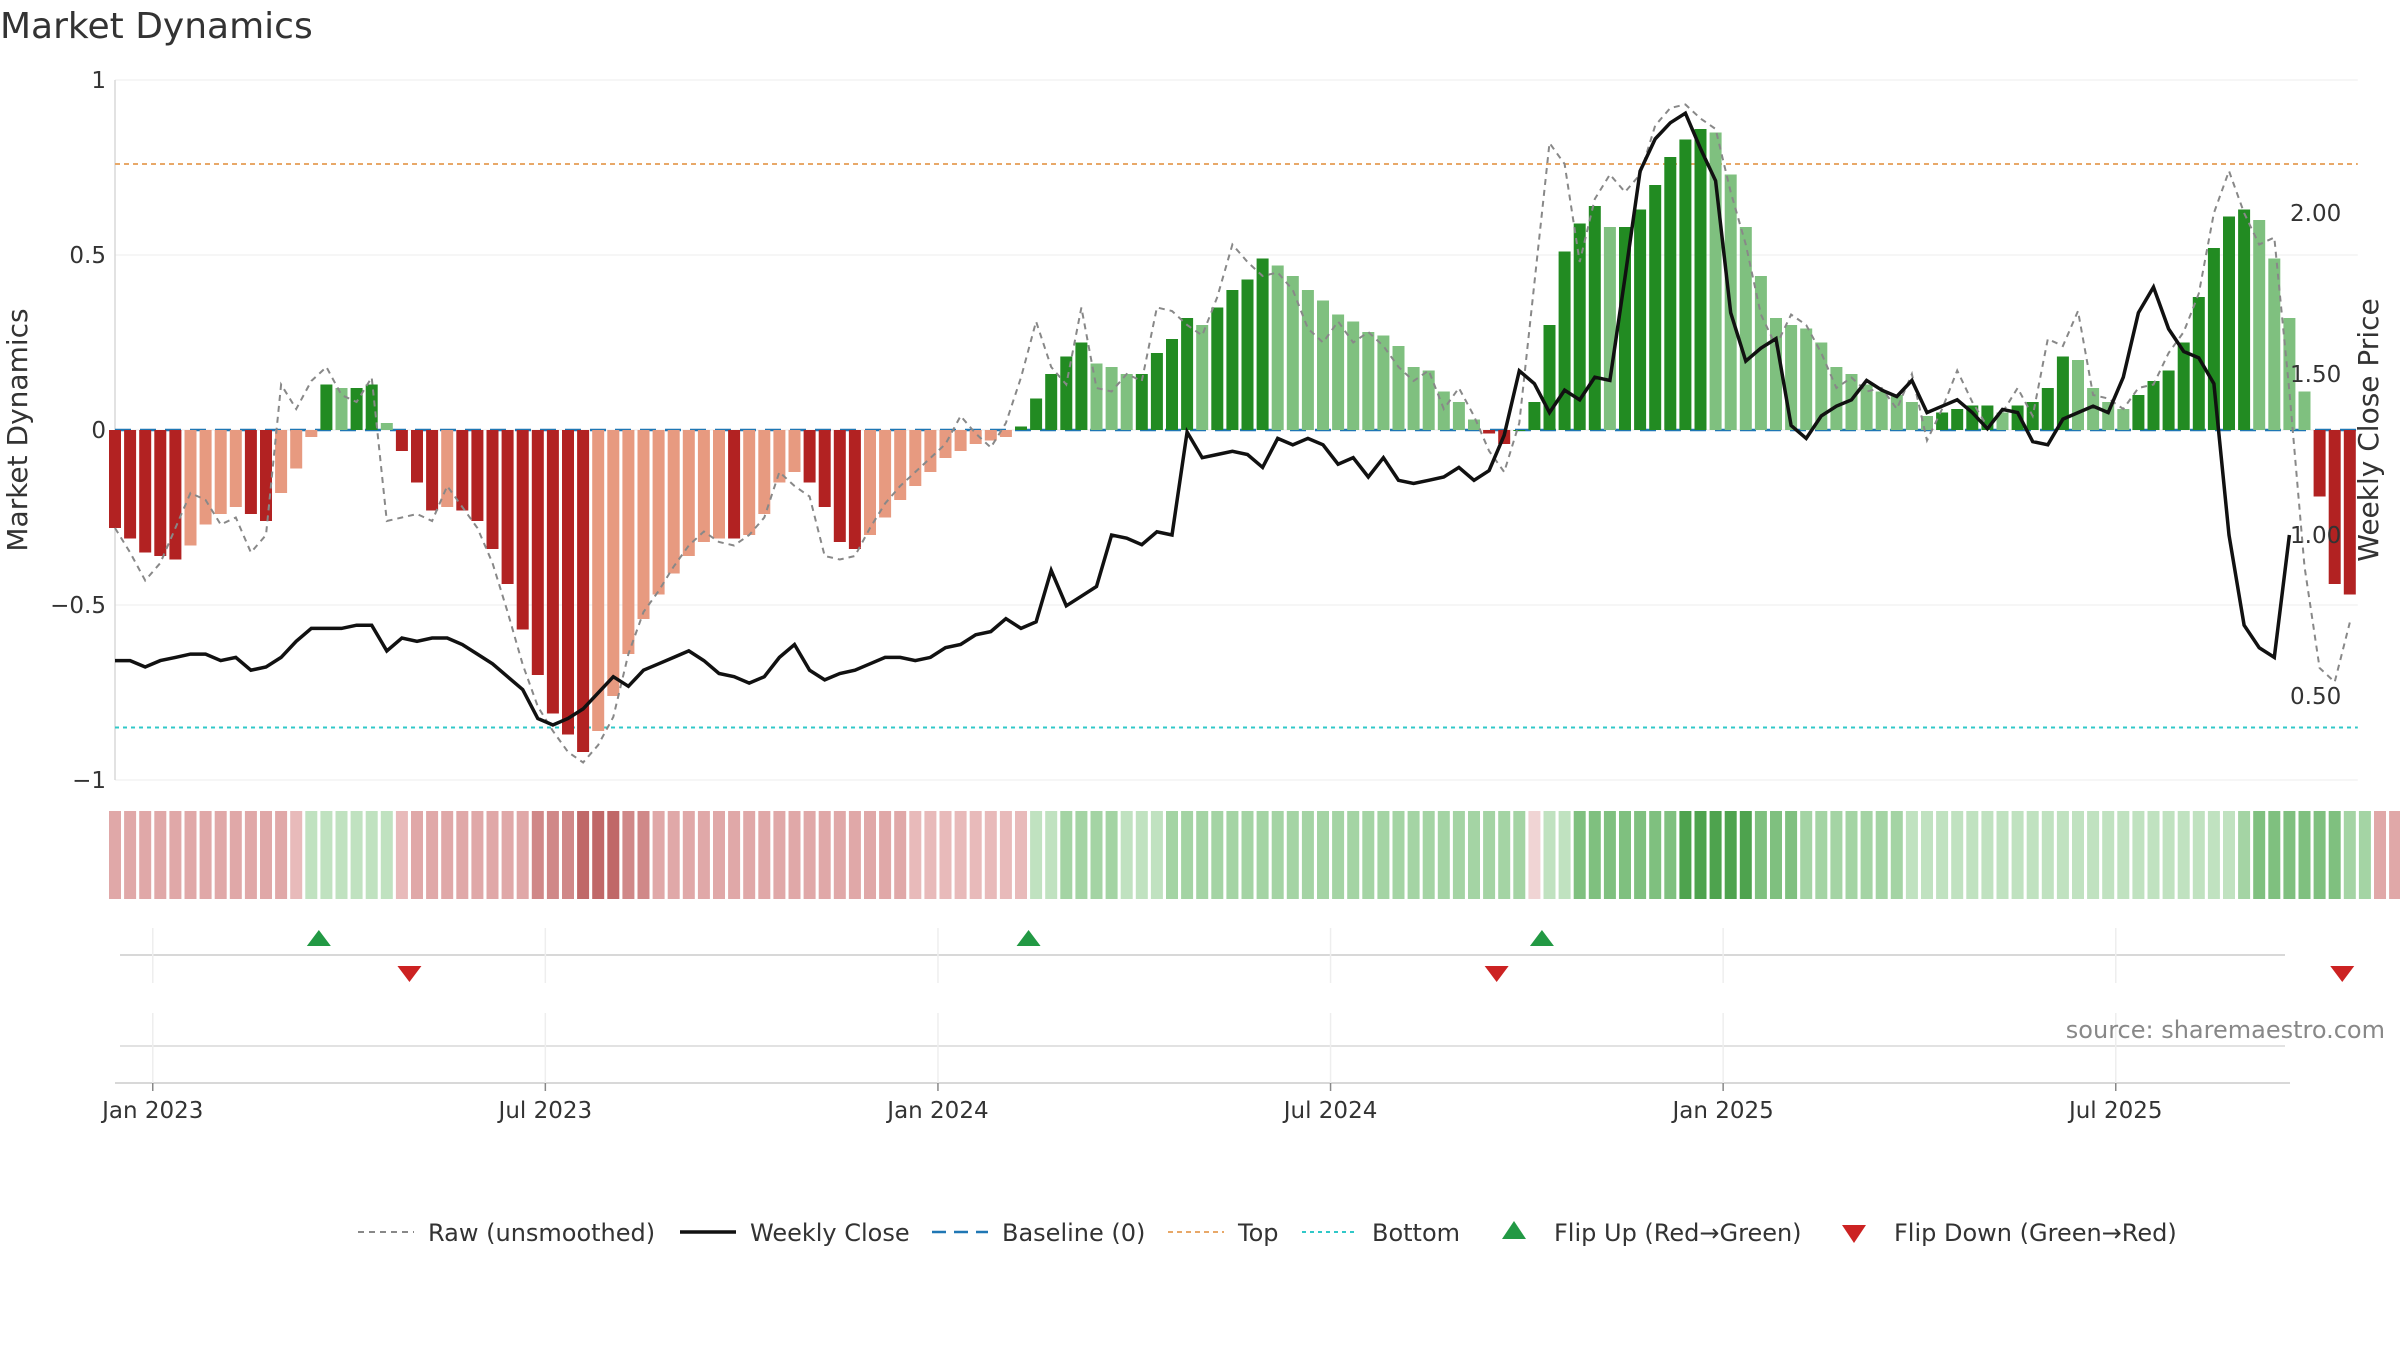 The height and width of the screenshot is (1350, 2400). Describe the element at coordinates (78, 606) in the screenshot. I see `left-tick-label: −0.5` at that location.